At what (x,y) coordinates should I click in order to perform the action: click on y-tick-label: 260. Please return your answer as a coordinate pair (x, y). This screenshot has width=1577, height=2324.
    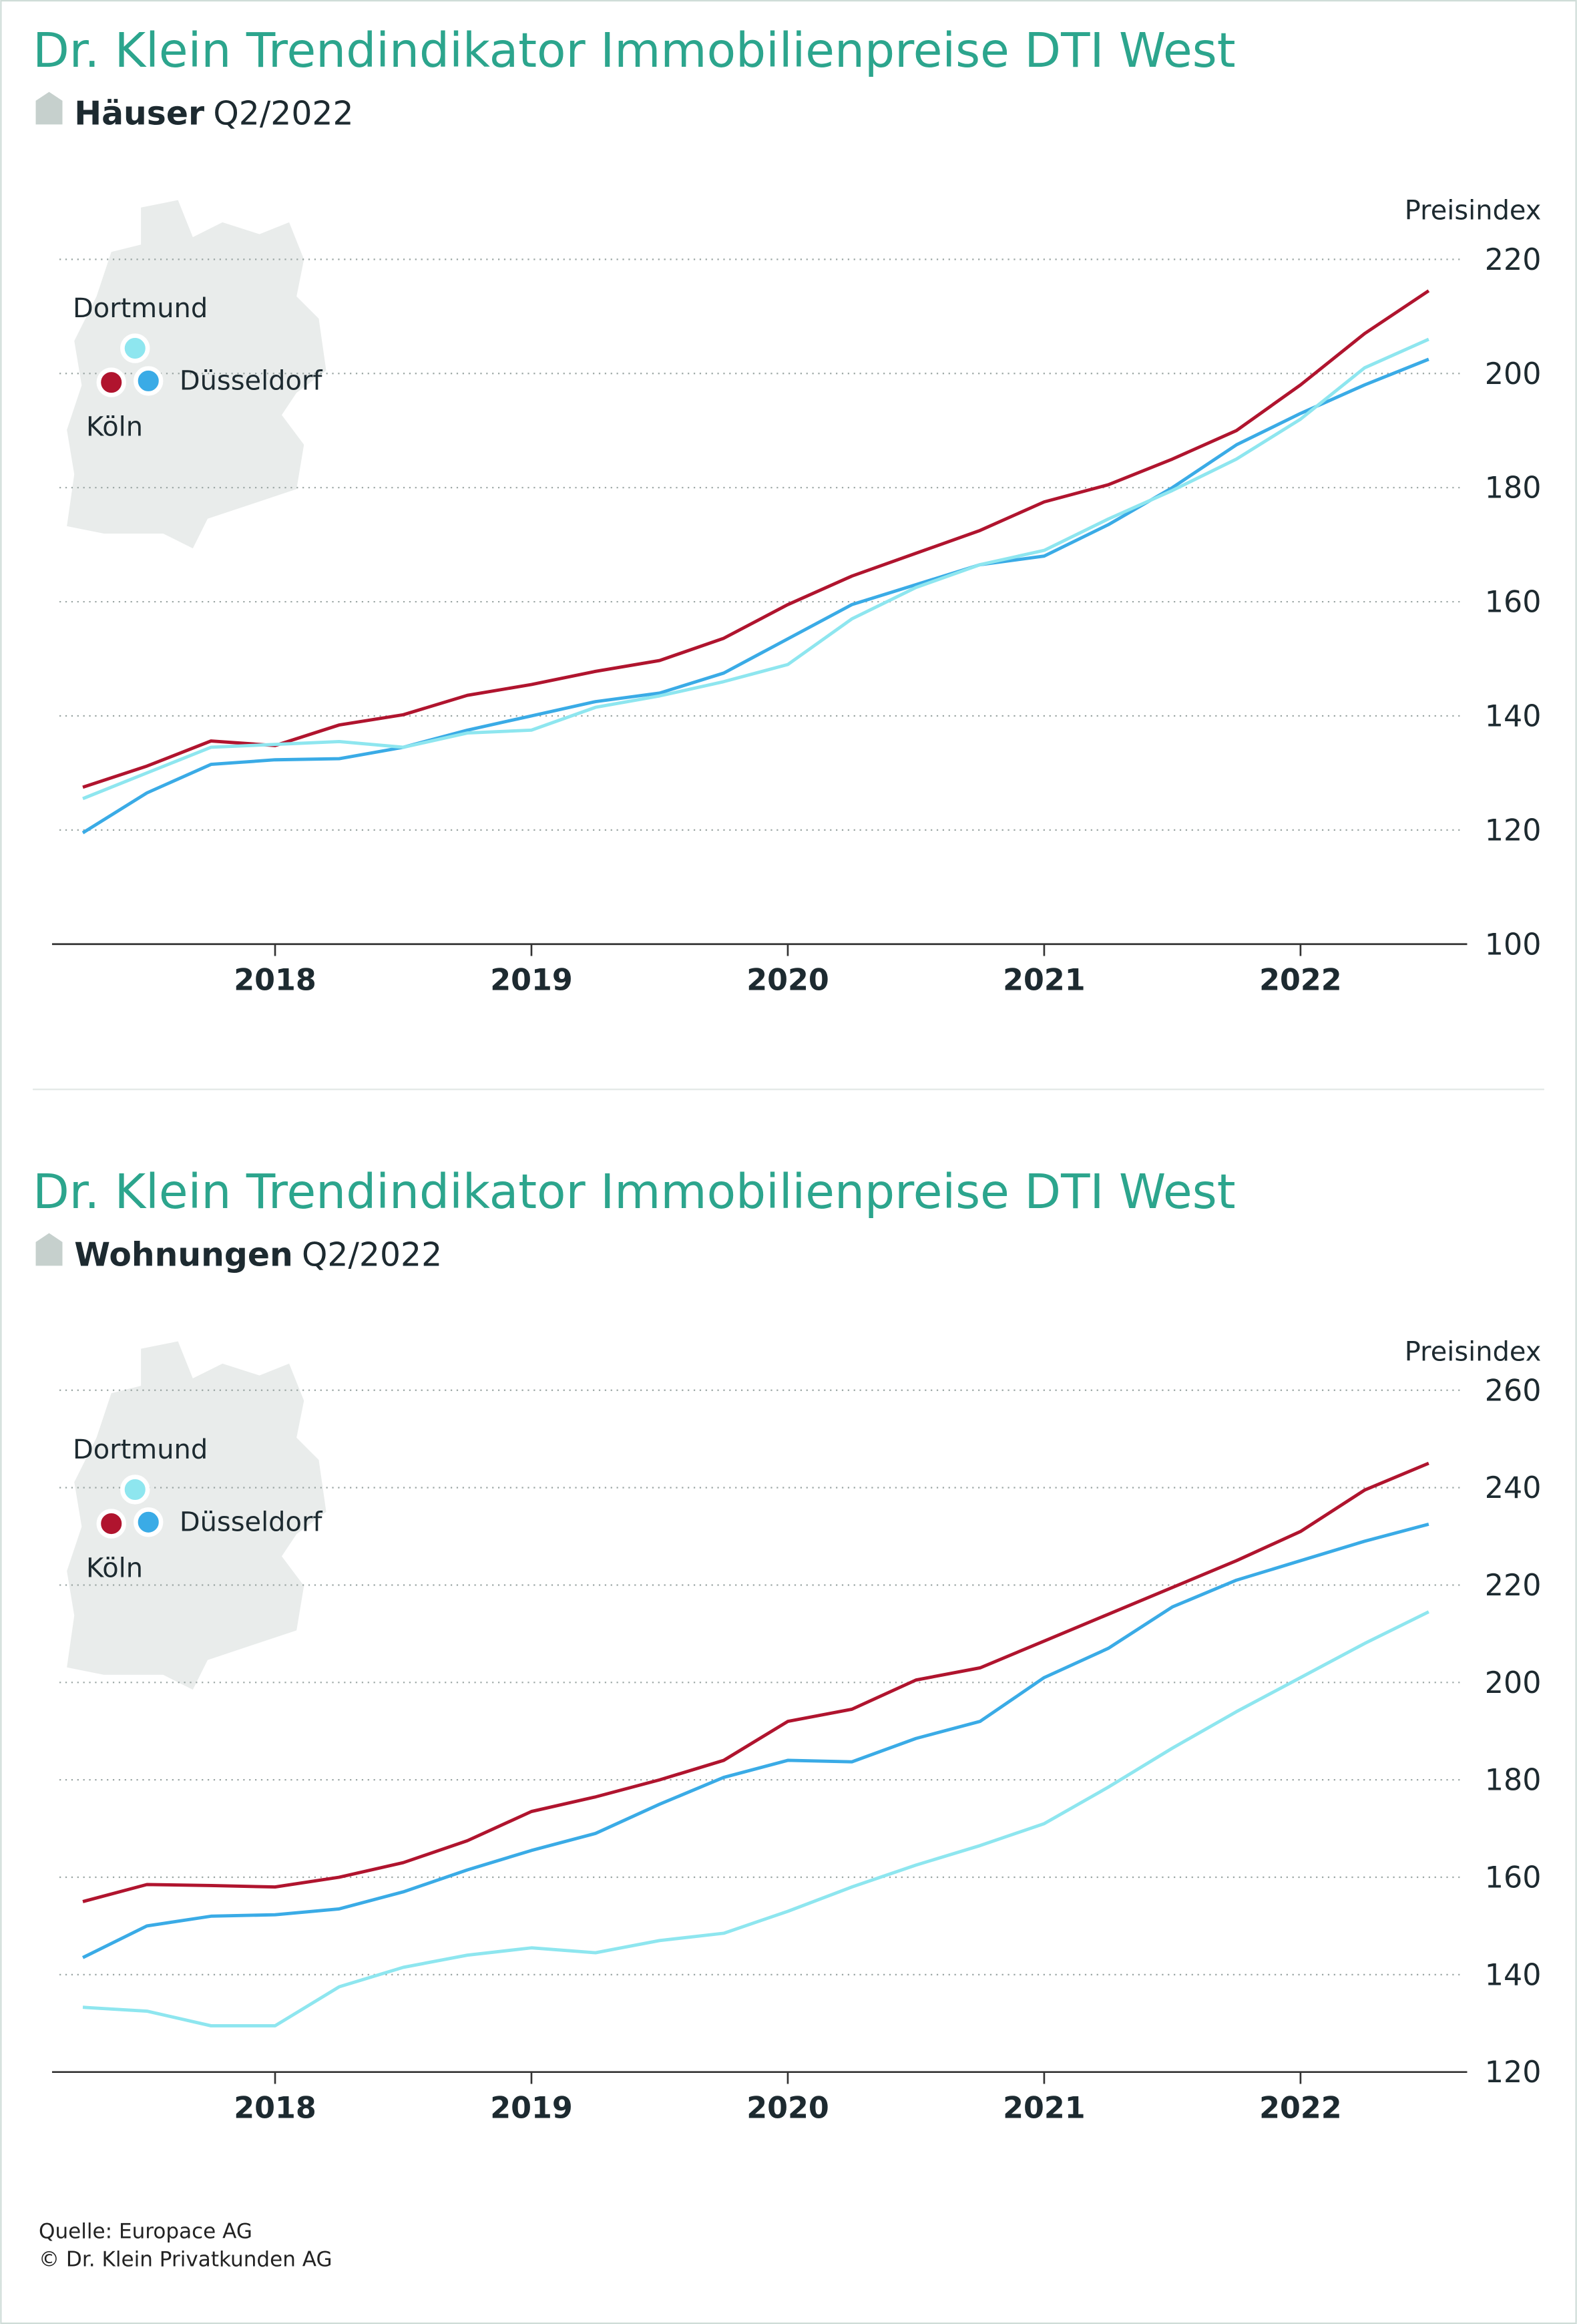
    Looking at the image, I should click on (1513, 1391).